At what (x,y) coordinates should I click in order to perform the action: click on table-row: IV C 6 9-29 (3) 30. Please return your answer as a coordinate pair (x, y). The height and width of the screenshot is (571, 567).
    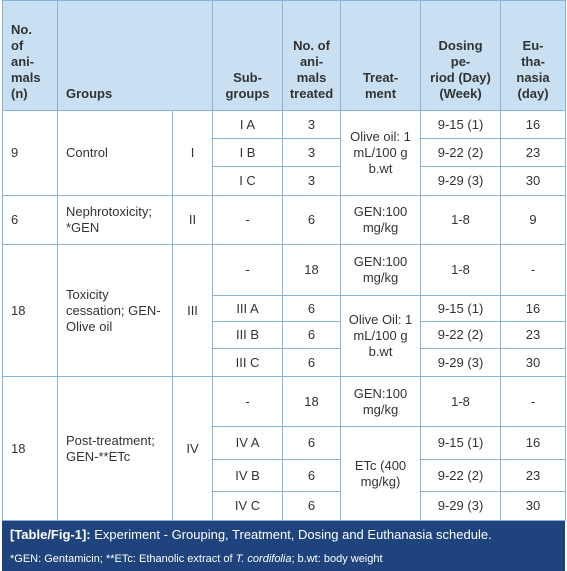
    Looking at the image, I should click on (285, 506).